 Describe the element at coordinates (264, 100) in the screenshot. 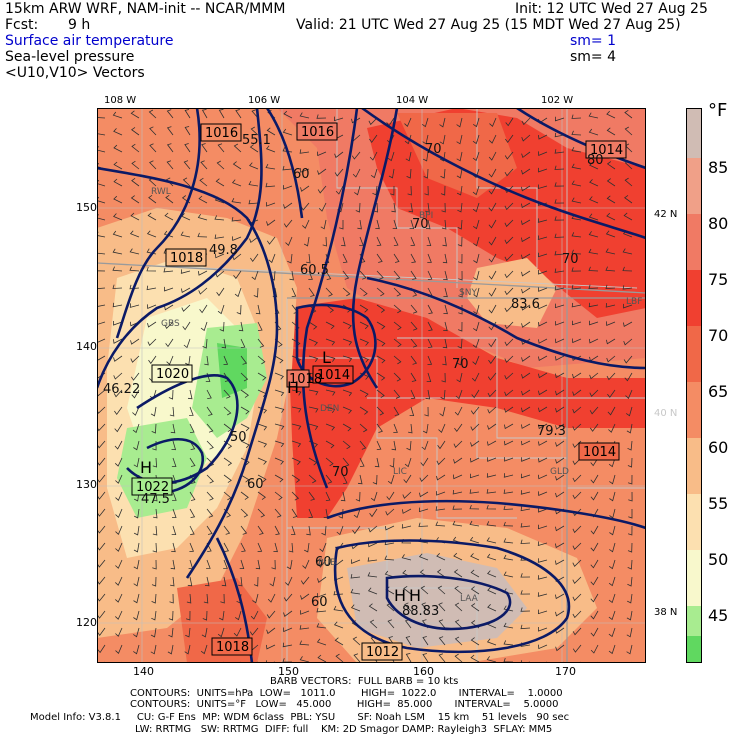

I see `lon-label-106w: 106 W` at that location.